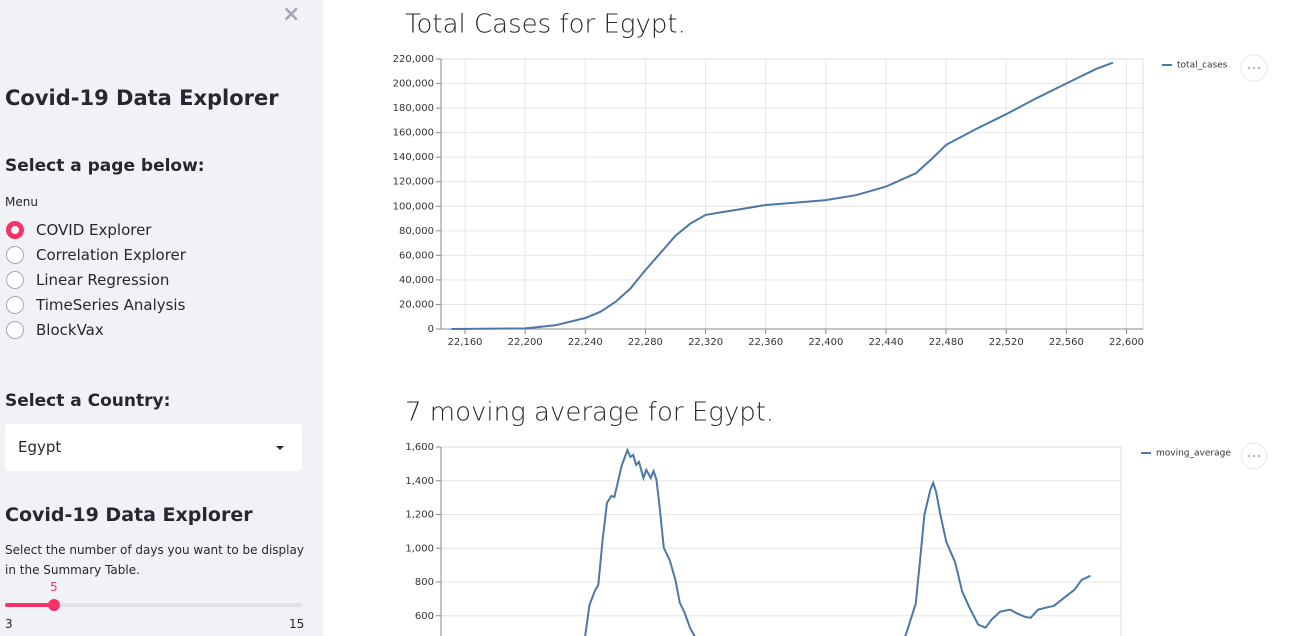 This screenshot has height=636, width=1289. I want to click on chart-title: Total Cases for Egypt., so click(545, 25).